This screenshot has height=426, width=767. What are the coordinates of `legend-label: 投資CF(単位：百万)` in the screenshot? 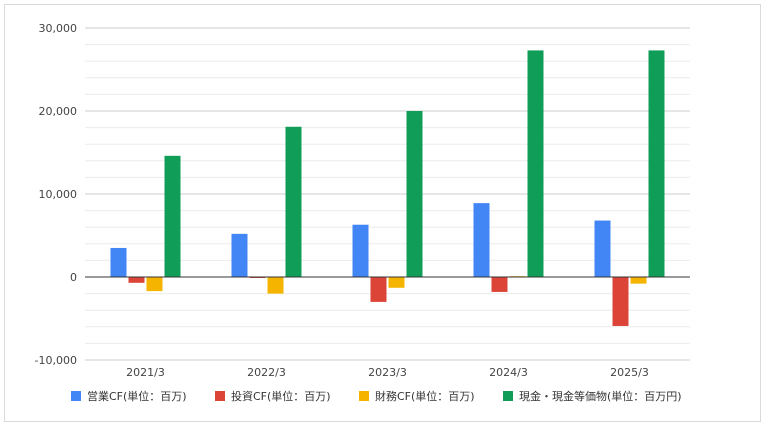 It's located at (281, 396).